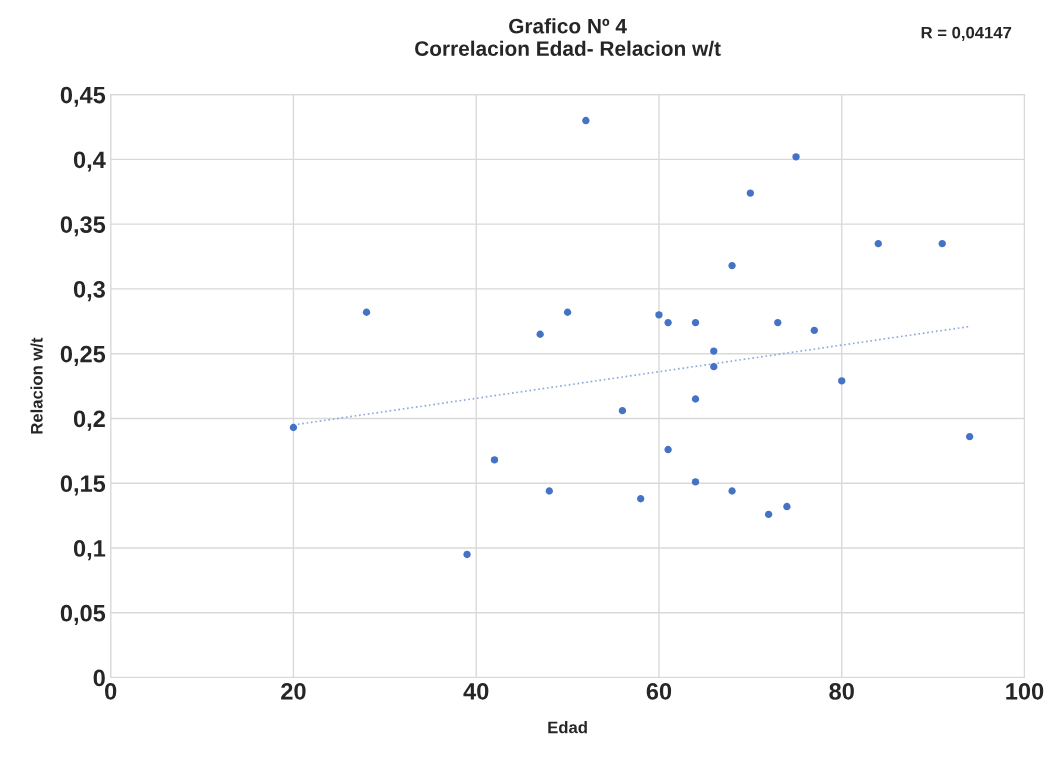 The width and height of the screenshot is (1054, 757). I want to click on y-tick-label: 0,25, so click(83, 355).